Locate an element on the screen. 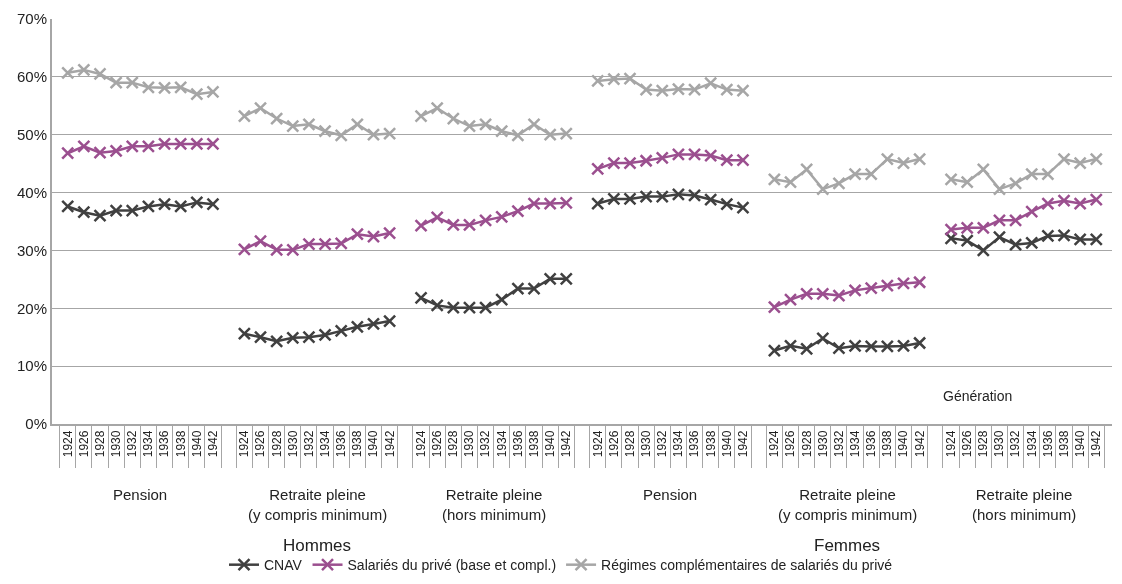 The height and width of the screenshot is (584, 1122). legend-label: CNAV is located at coordinates (283, 565).